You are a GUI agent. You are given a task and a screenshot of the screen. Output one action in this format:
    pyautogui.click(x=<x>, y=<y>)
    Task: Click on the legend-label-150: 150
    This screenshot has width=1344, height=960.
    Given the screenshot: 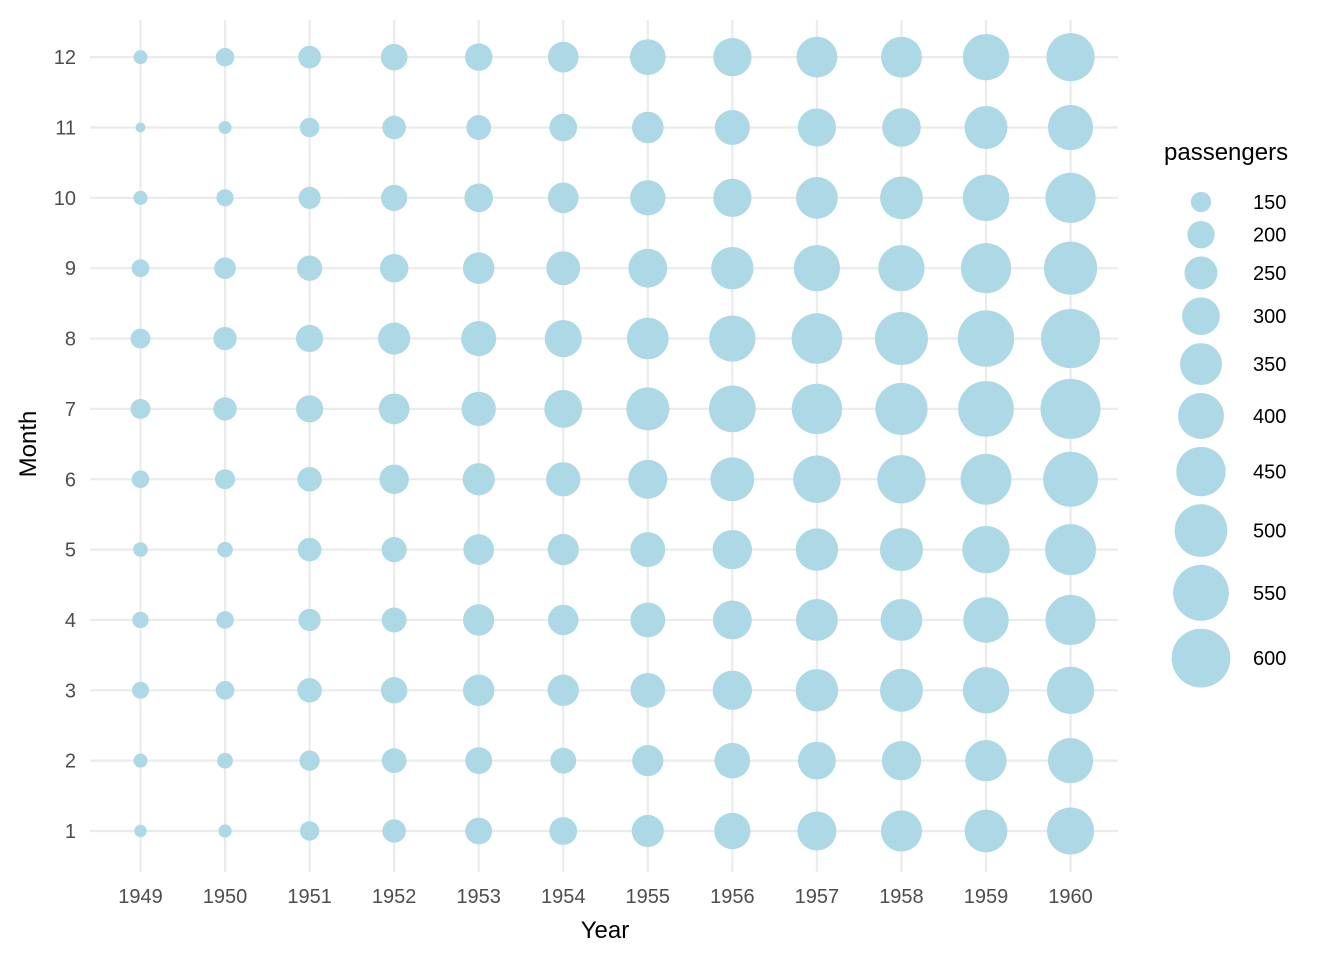 What is the action you would take?
    pyautogui.click(x=1269, y=203)
    